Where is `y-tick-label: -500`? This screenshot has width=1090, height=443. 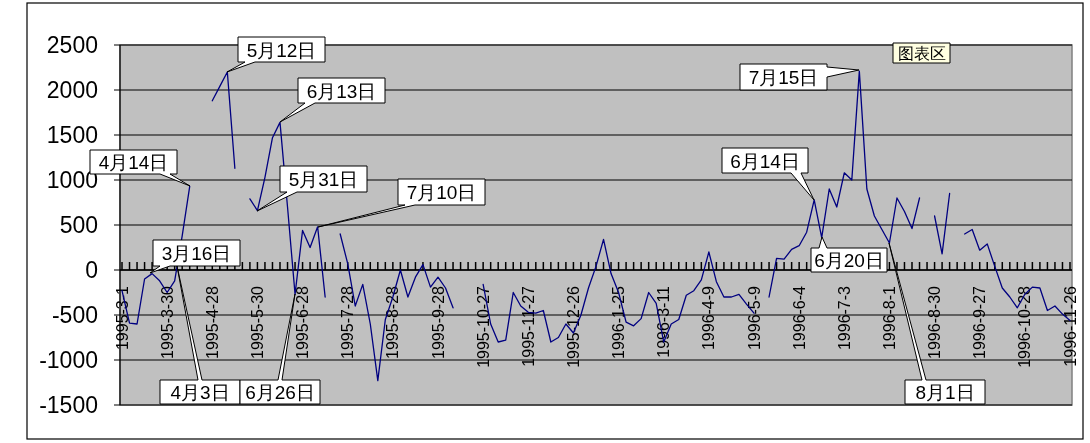 y-tick-label: -500 is located at coordinates (74, 315).